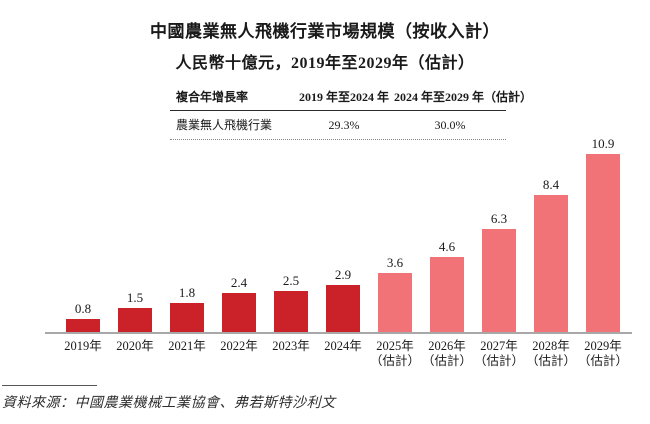  Describe the element at coordinates (83, 346) in the screenshot. I see `x-axis-year-text: 2019年` at that location.